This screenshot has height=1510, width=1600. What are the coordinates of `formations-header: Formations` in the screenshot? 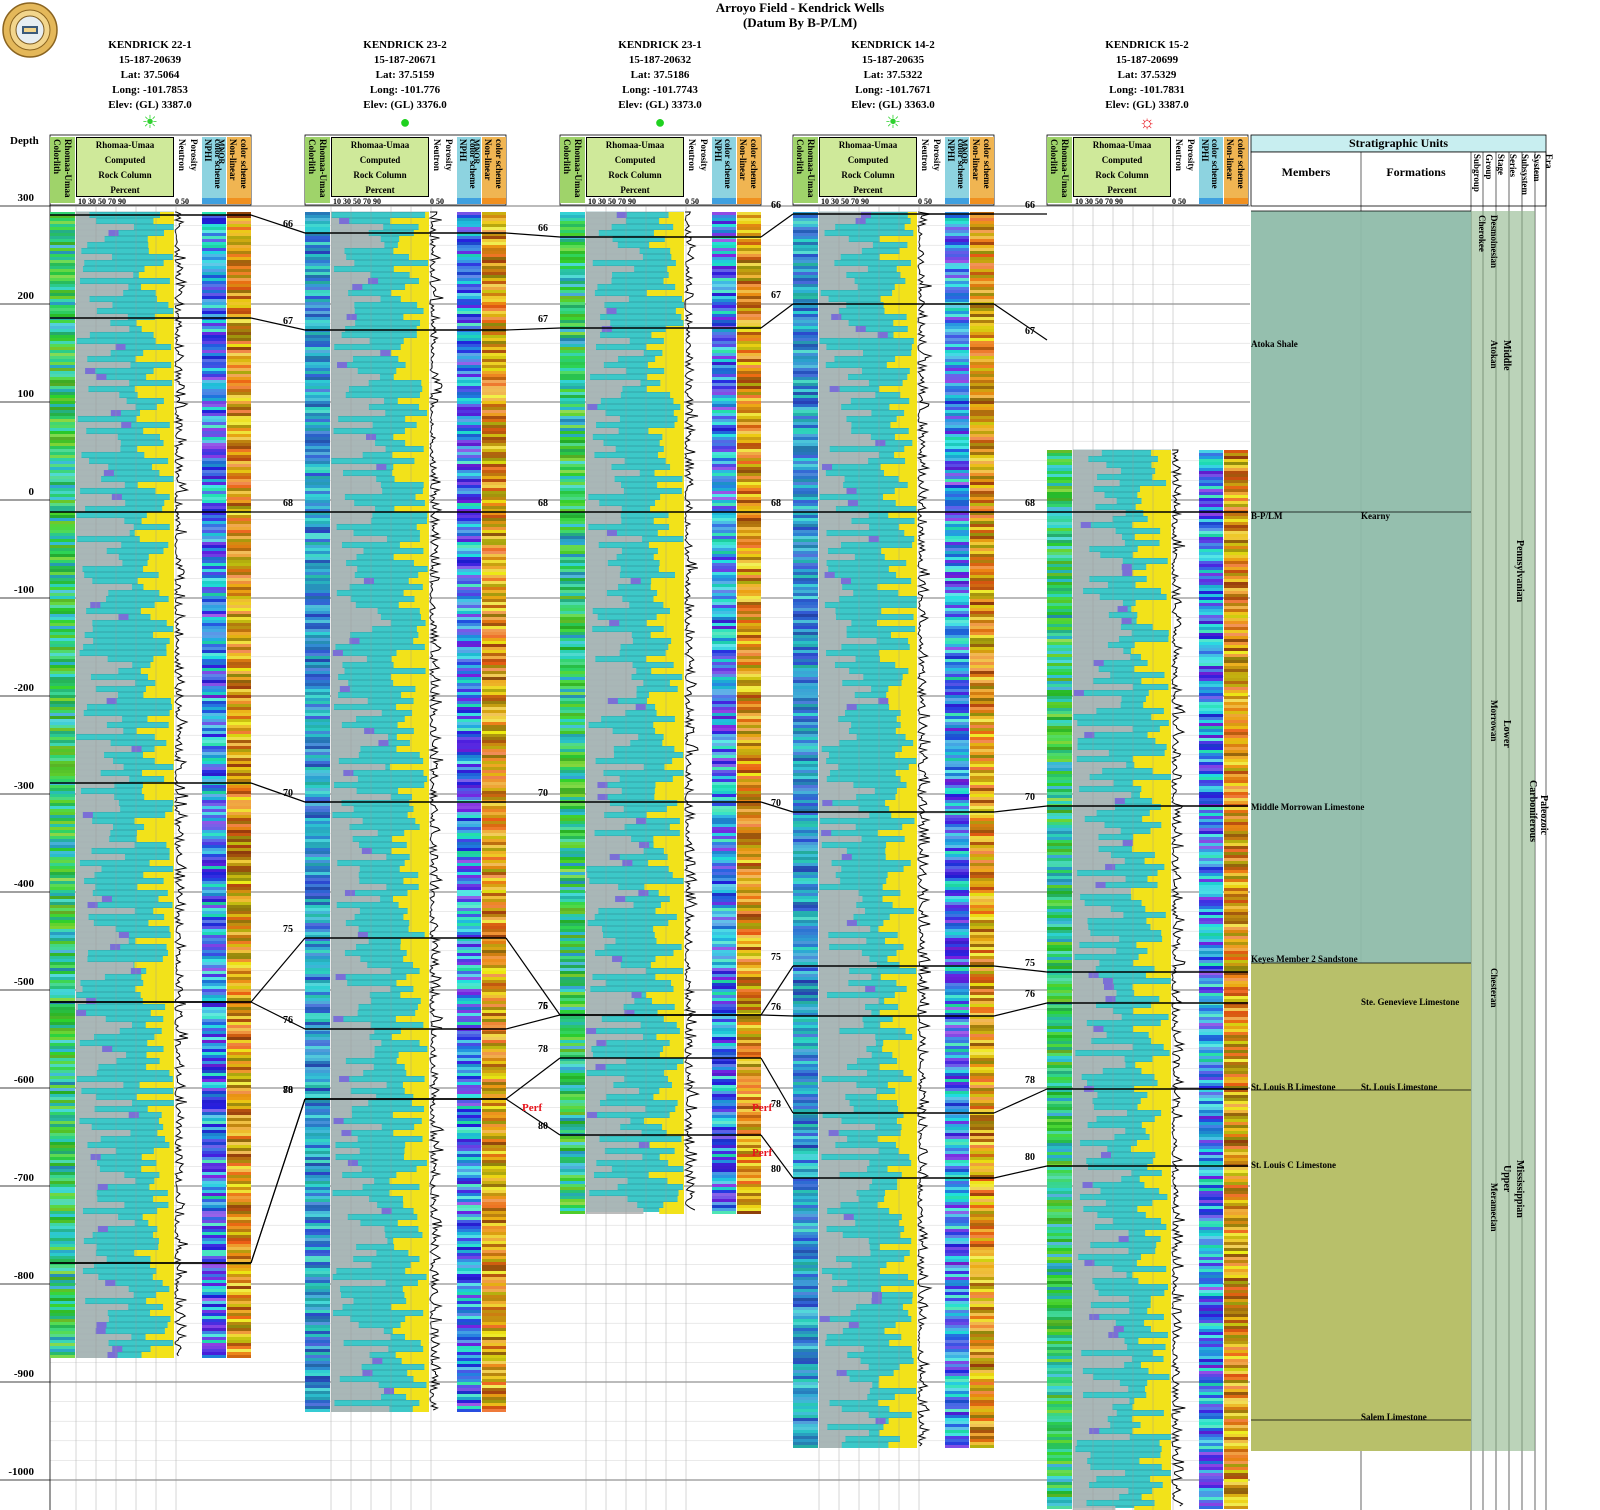 It's located at (1416, 172).